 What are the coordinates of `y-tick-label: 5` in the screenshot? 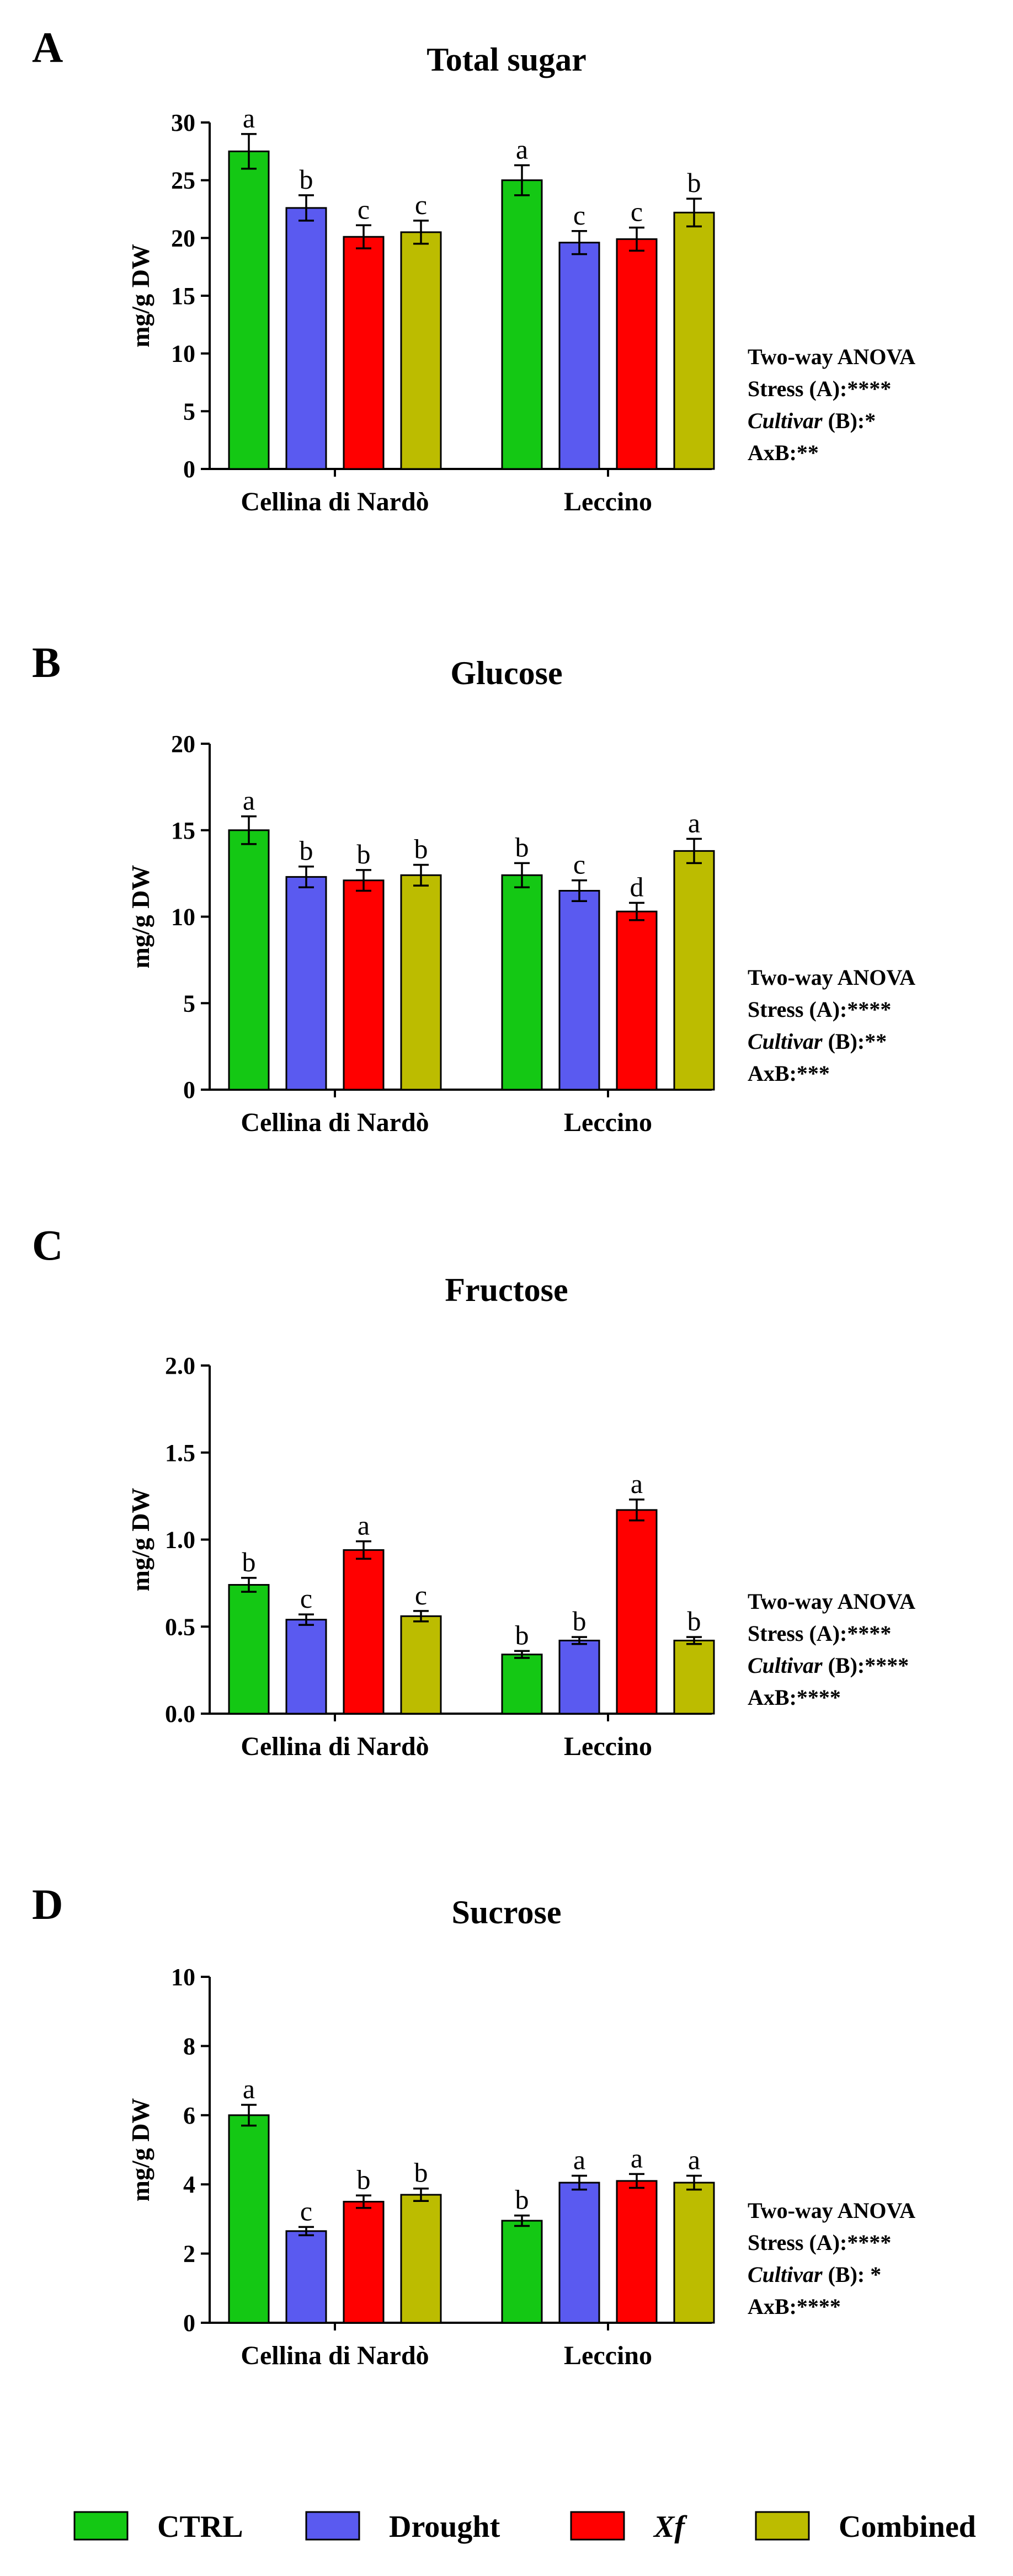 It's located at (189, 411).